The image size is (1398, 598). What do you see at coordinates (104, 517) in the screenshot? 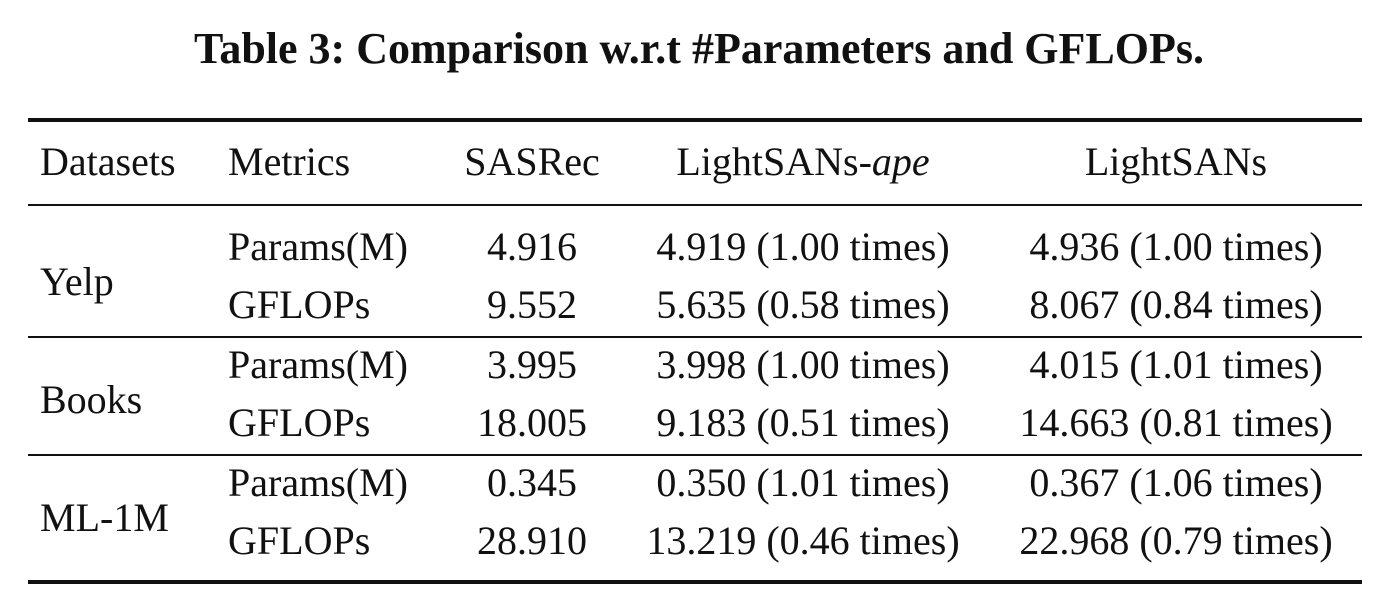
I see `dataset-label: ML-1M` at bounding box center [104, 517].